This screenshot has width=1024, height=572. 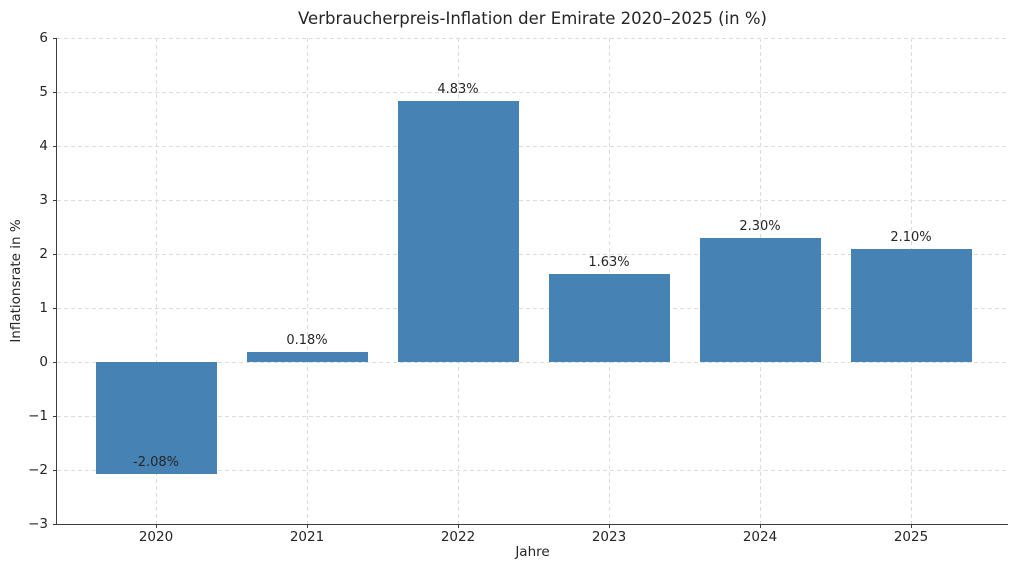 I want to click on bar-value-label: 1.63%, so click(x=609, y=262).